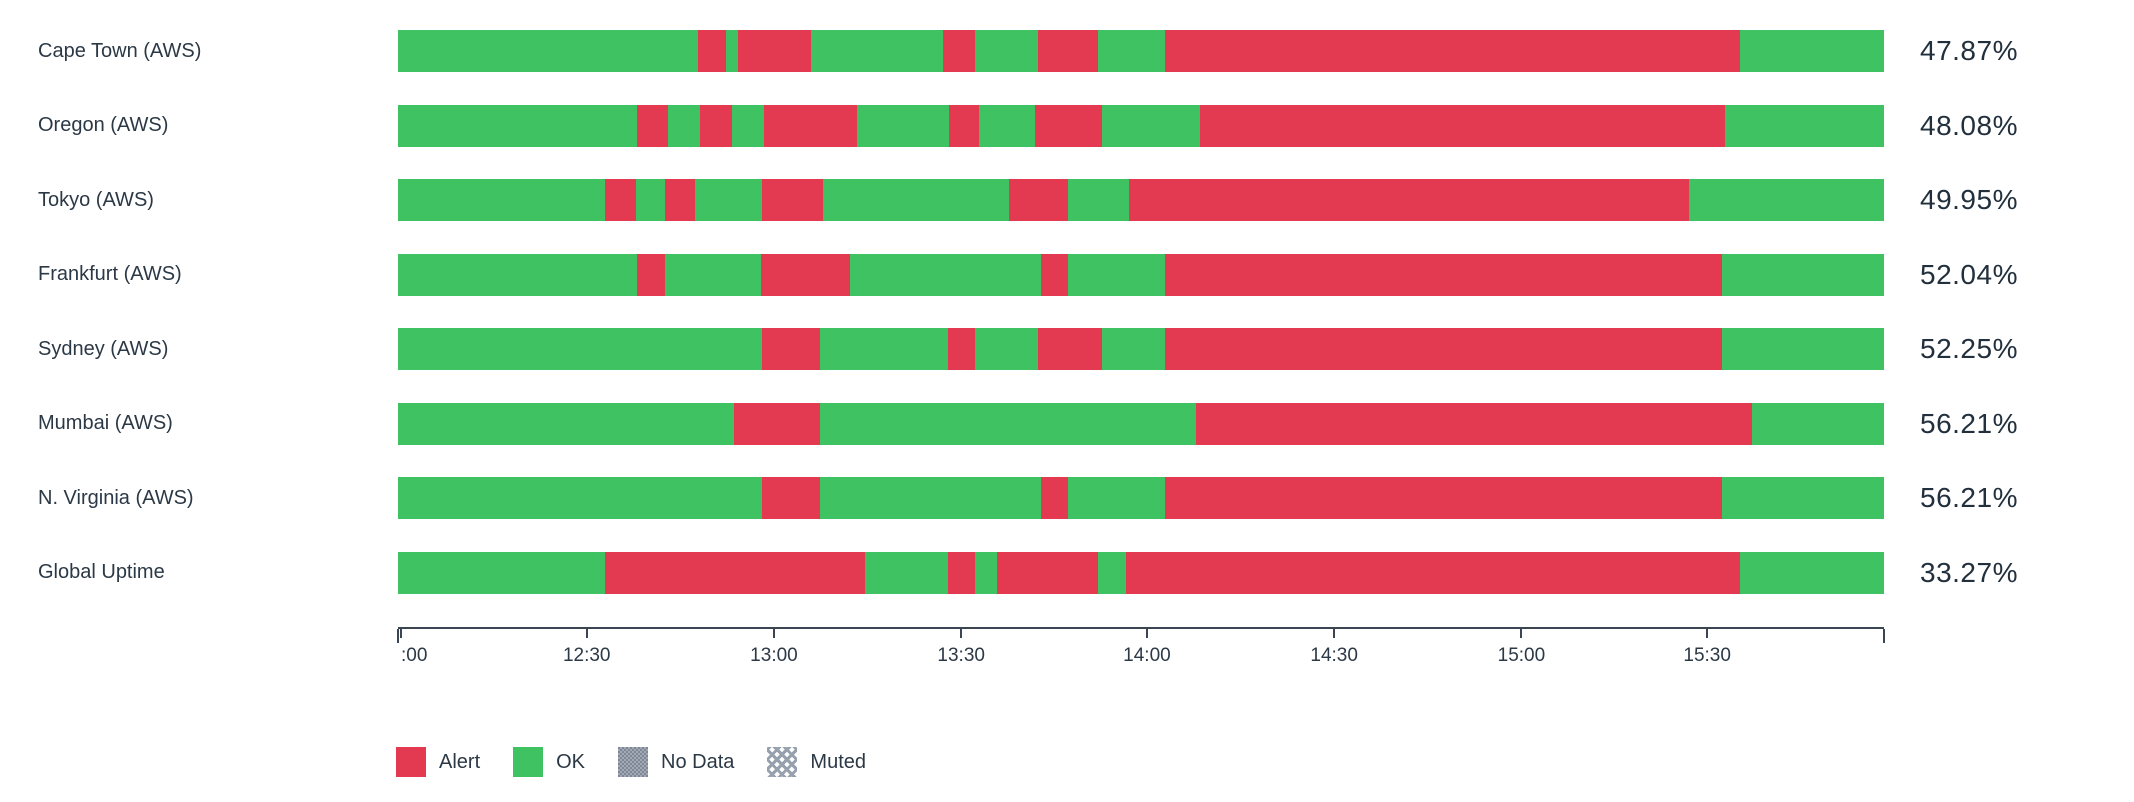  What do you see at coordinates (116, 497) in the screenshot?
I see `row-label: N. Virginia (AWS)` at bounding box center [116, 497].